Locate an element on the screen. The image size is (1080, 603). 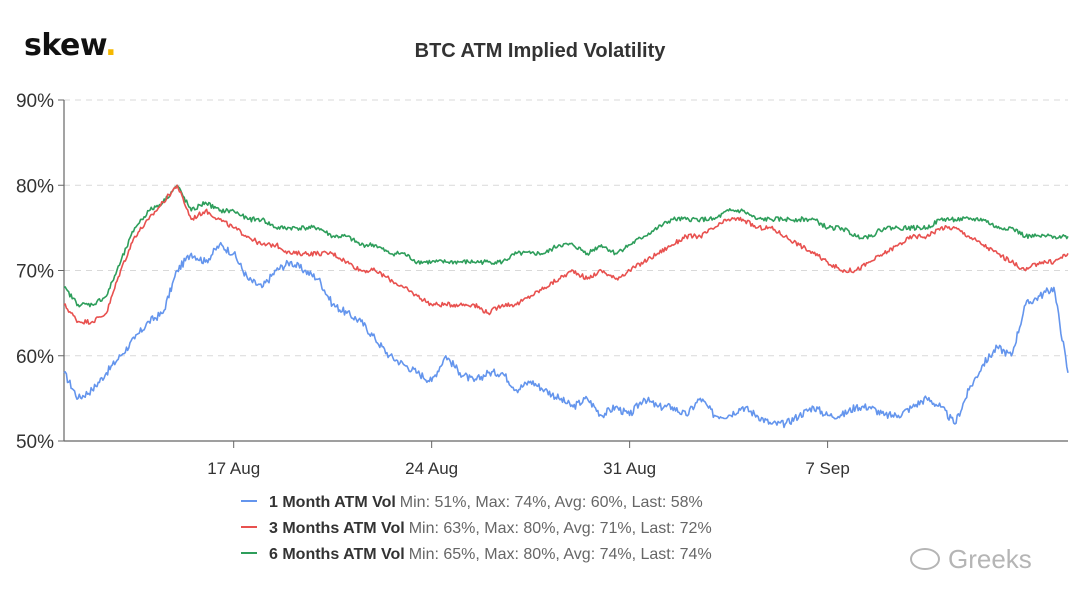
legend-series-stats: Min: 51%, Max: 74%, Avg: 60%, Last: 58% is located at coordinates (551, 502).